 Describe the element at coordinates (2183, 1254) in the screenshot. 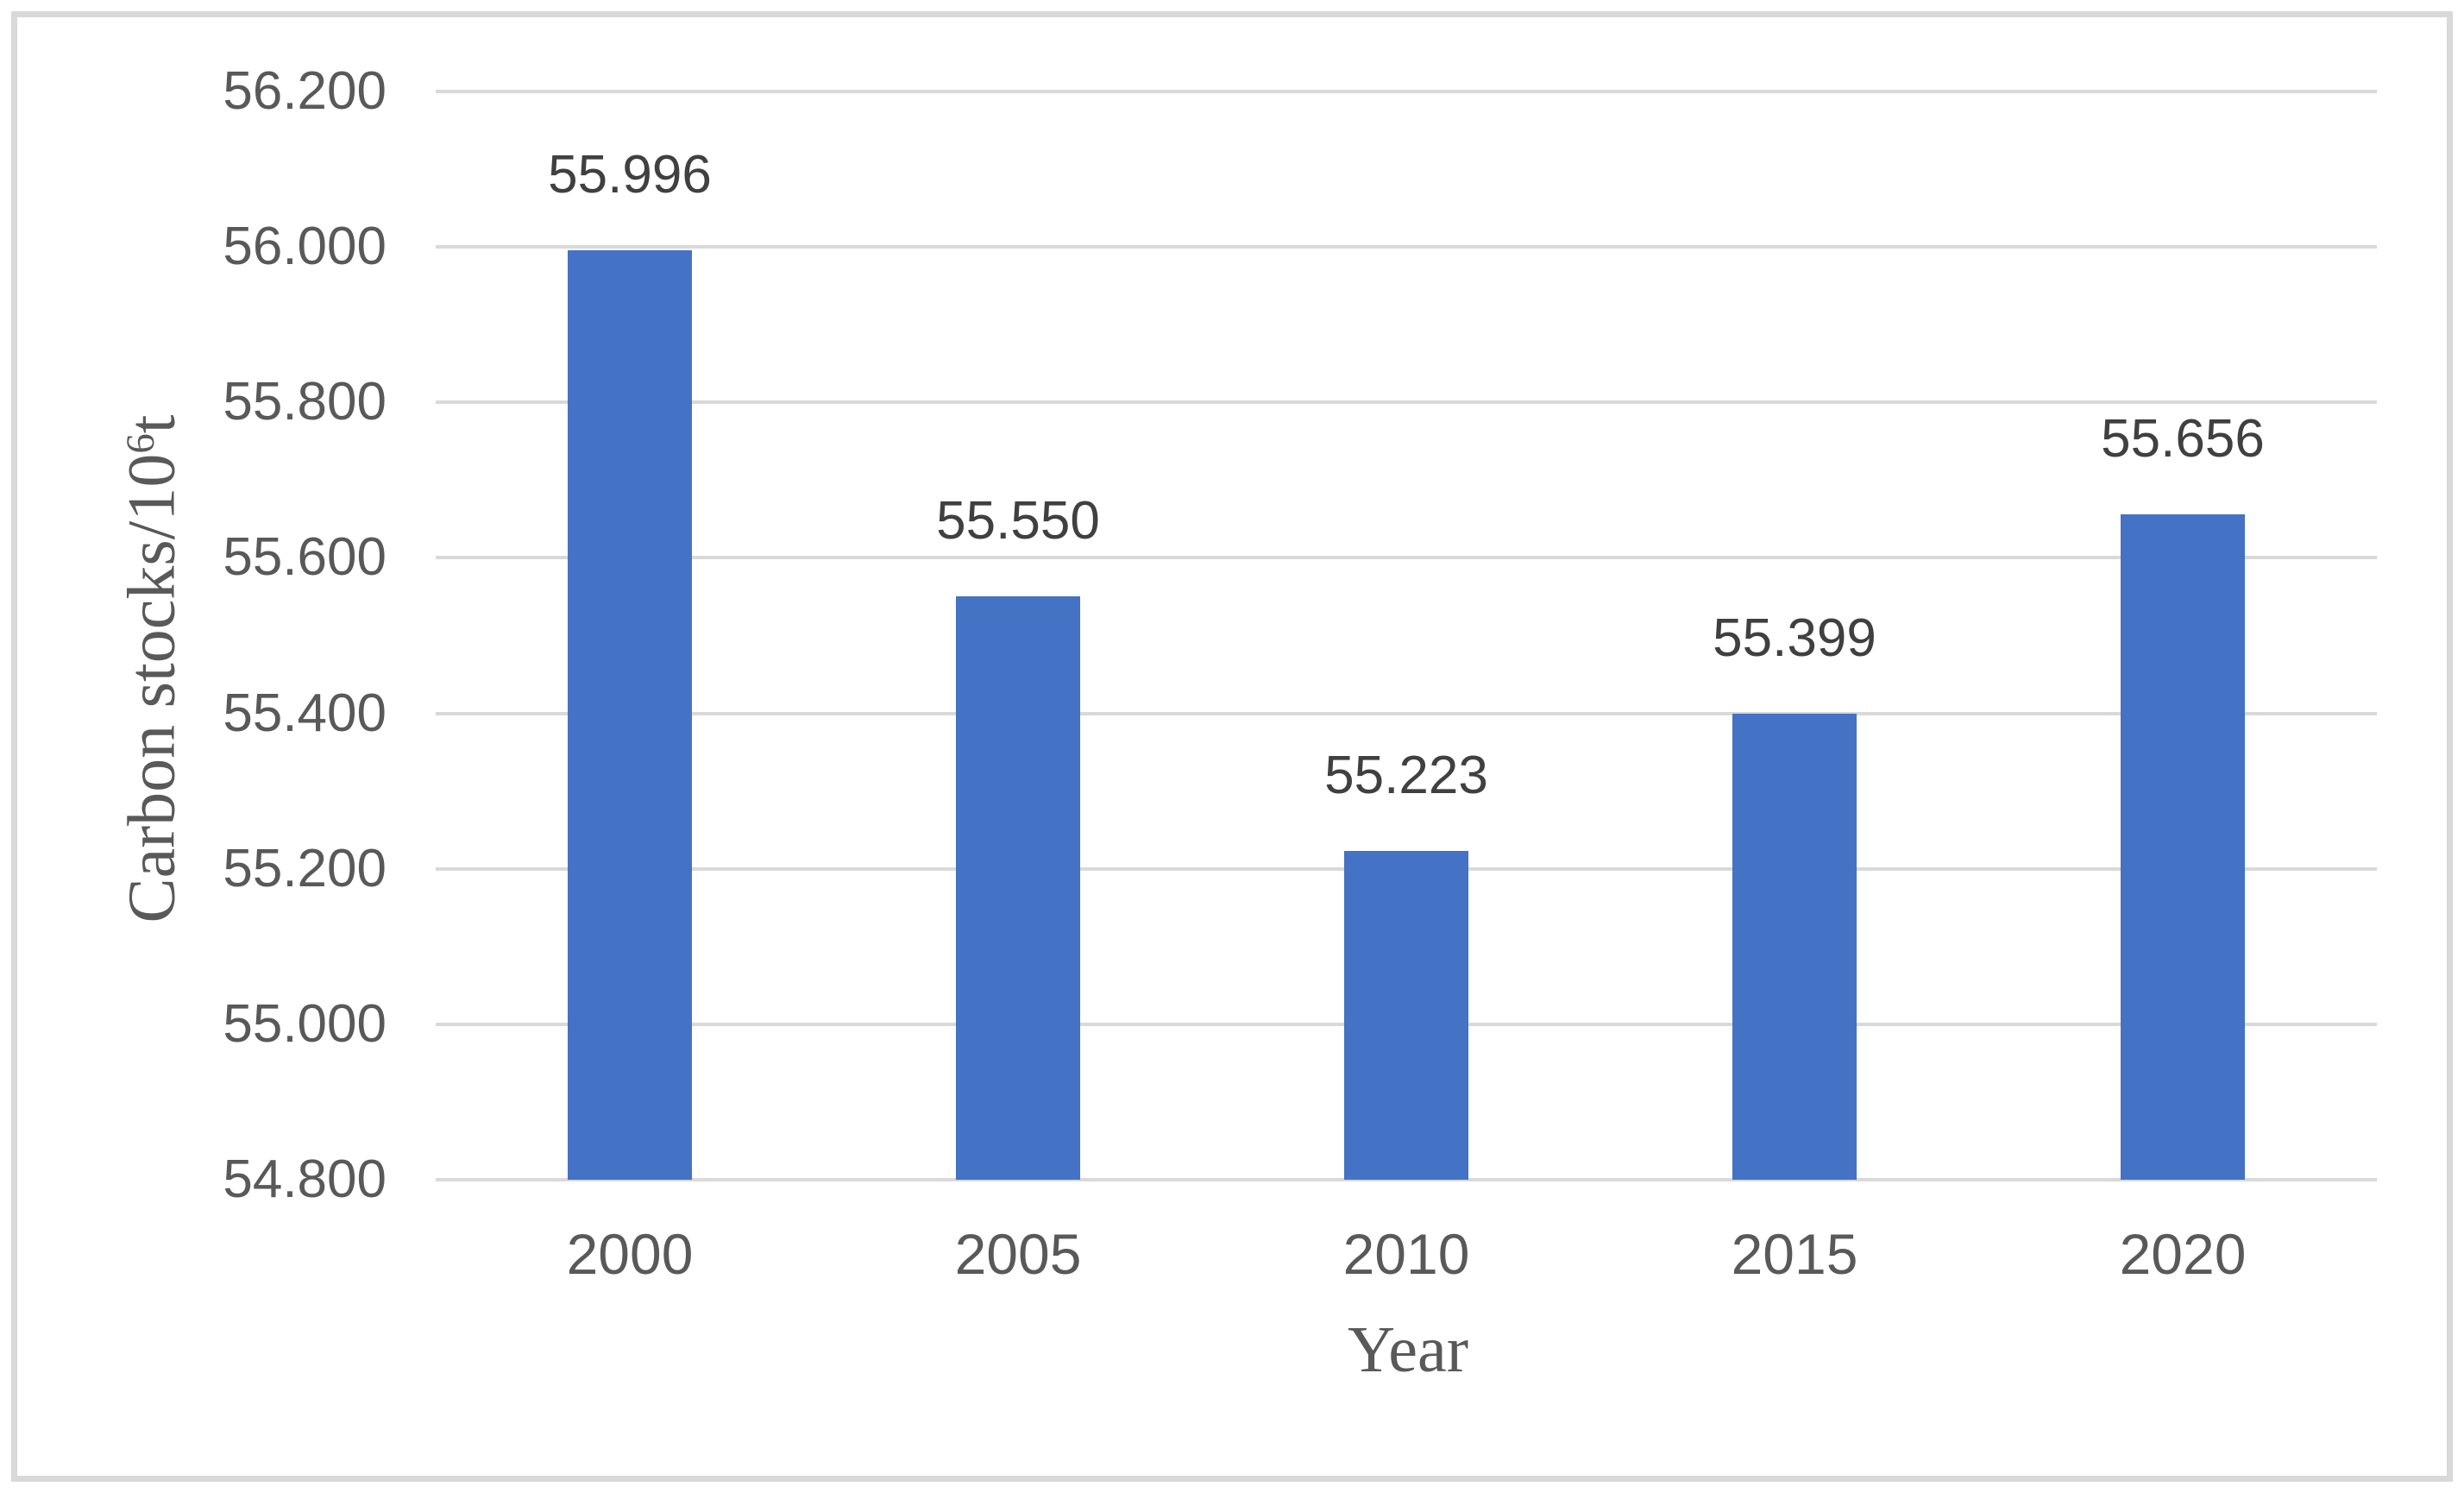

I see `x-tick-label-2020: 2020` at that location.